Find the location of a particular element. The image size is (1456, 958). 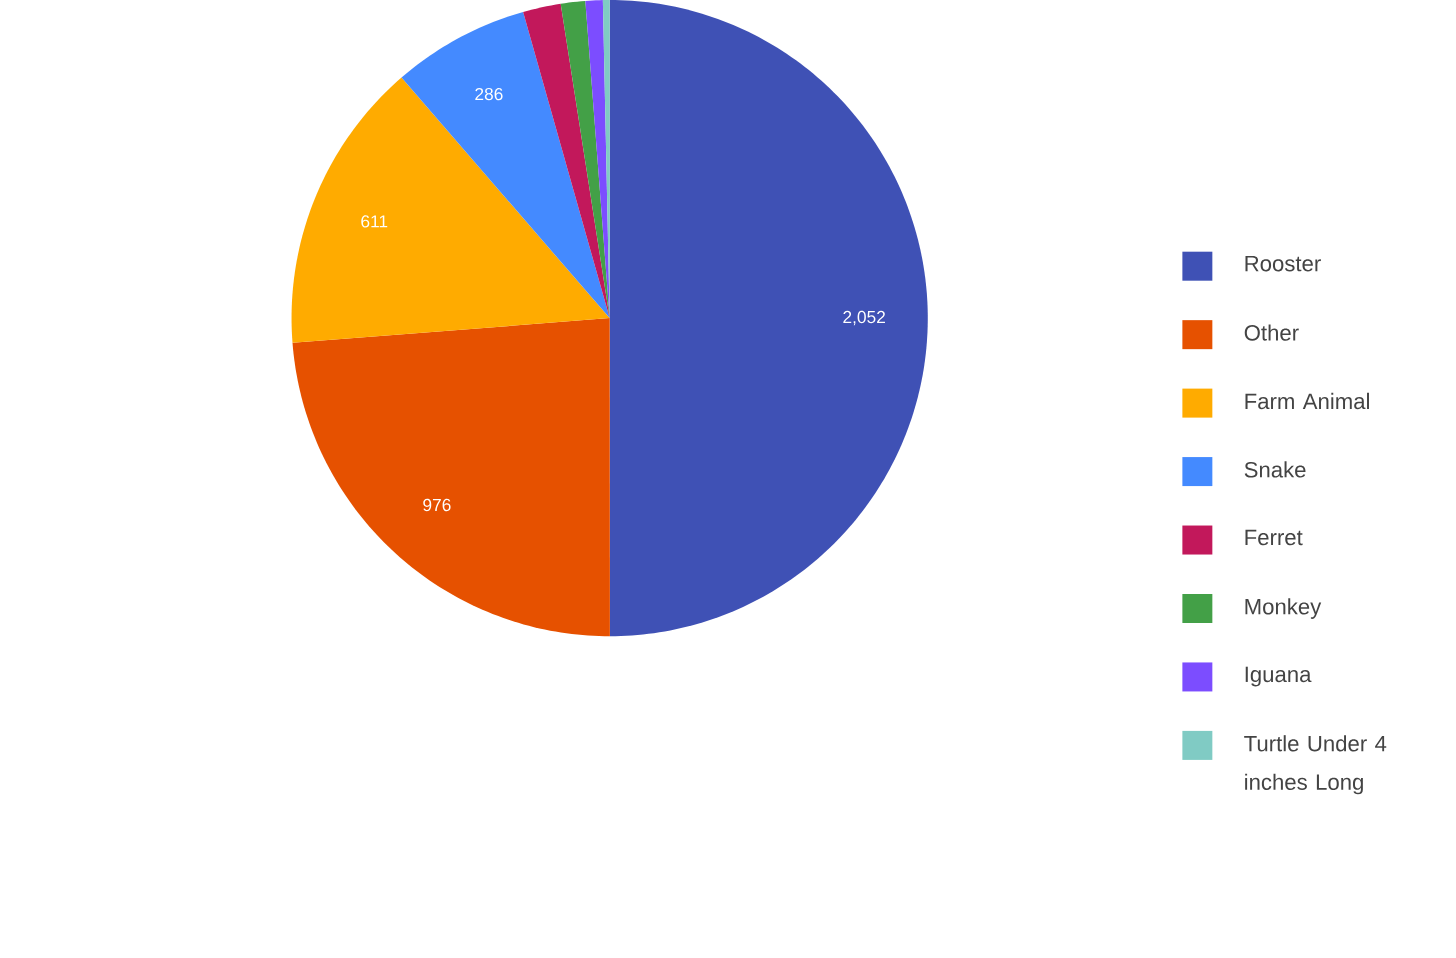

legend-label: Rooster is located at coordinates (1283, 264).